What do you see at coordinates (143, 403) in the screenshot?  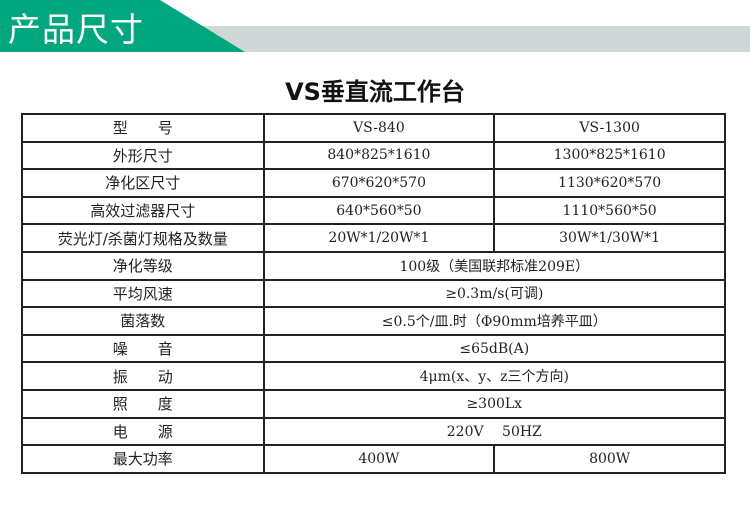 I see `row-label: 照 度` at bounding box center [143, 403].